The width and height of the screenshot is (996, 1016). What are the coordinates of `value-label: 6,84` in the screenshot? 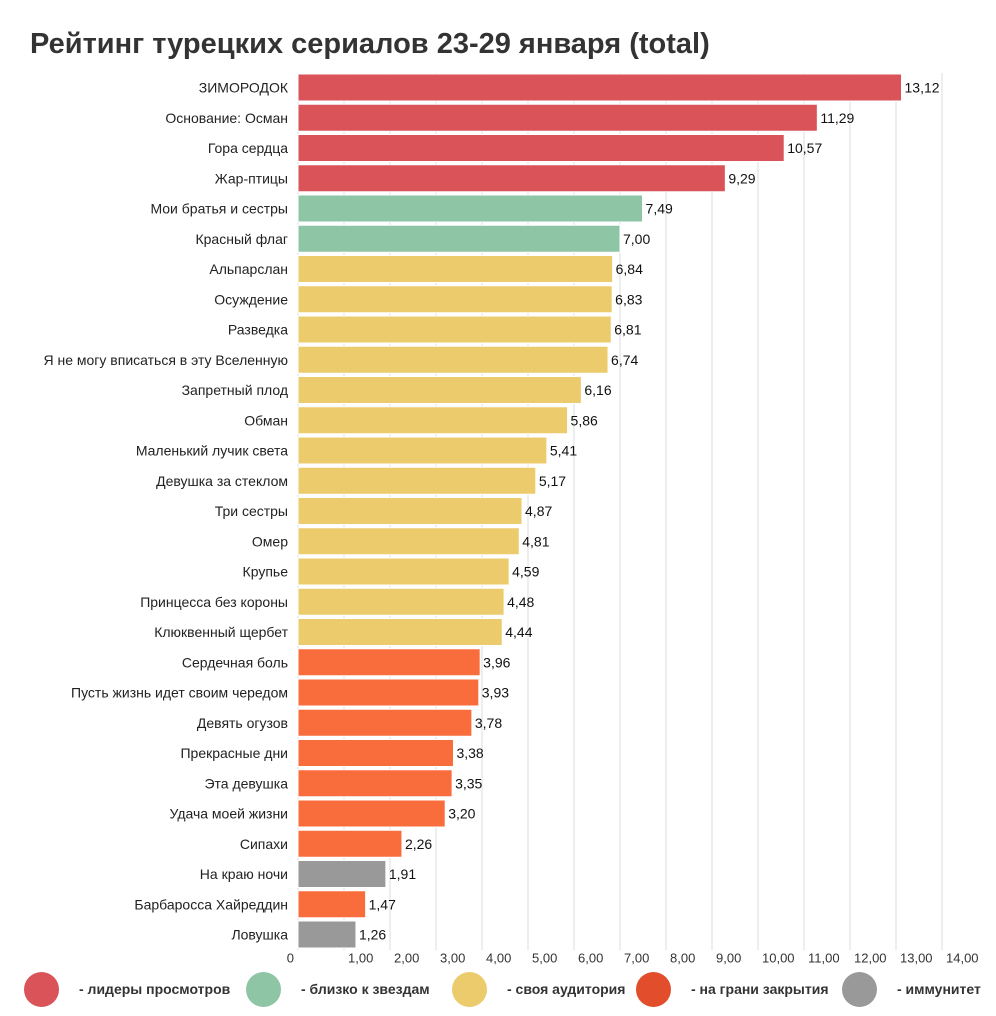 It's located at (629, 269).